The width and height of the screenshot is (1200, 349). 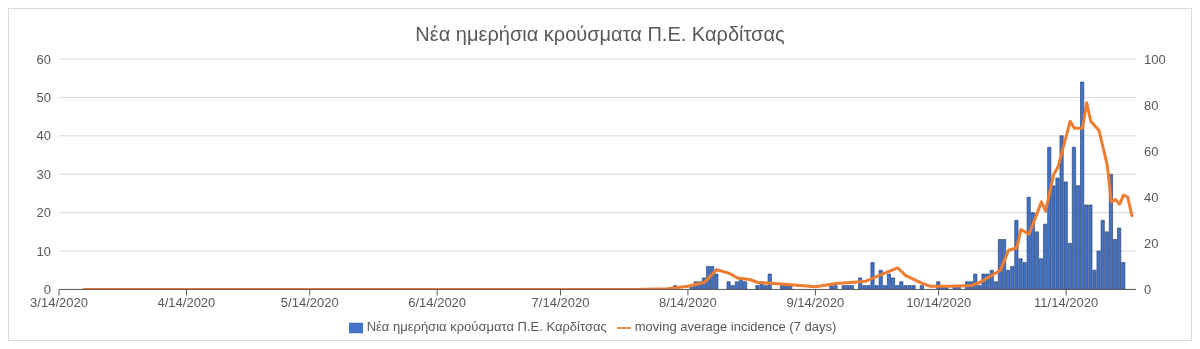 I want to click on y2-tick-label: 40, so click(x=1151, y=197).